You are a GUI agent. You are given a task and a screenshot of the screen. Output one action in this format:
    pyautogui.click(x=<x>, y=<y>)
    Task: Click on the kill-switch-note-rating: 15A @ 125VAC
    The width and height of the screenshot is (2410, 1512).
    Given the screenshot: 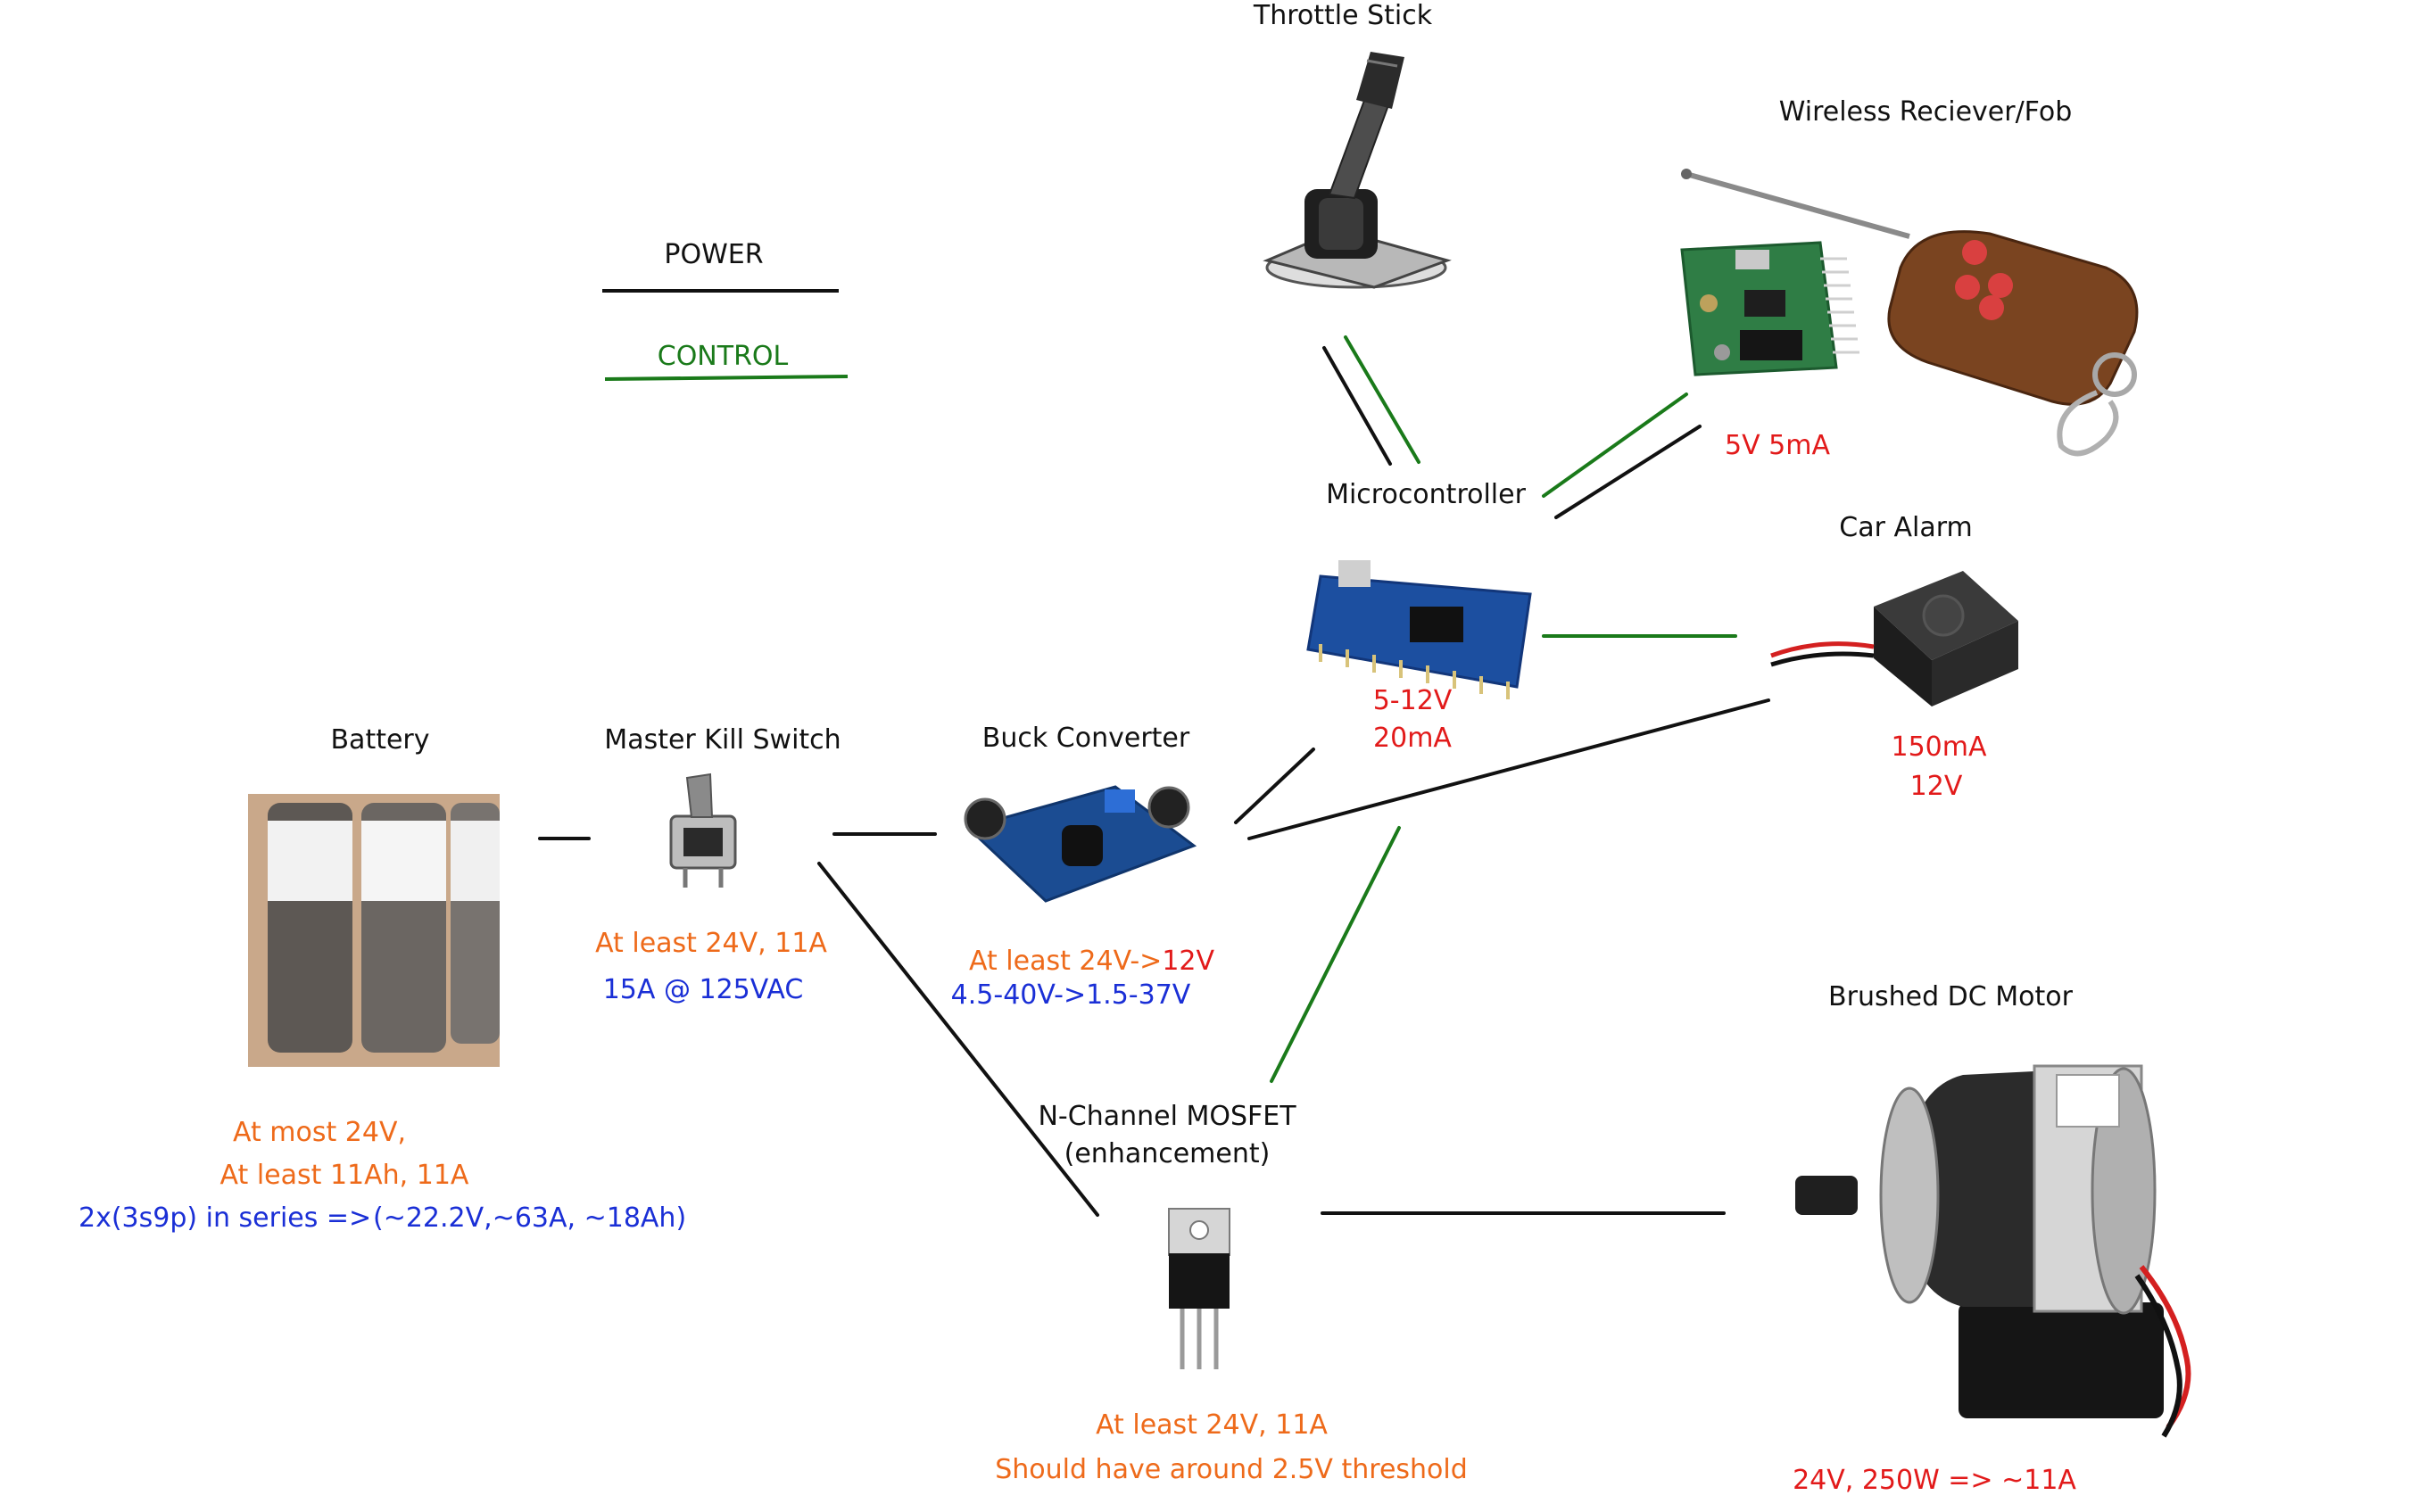 What is the action you would take?
    pyautogui.click(x=703, y=989)
    